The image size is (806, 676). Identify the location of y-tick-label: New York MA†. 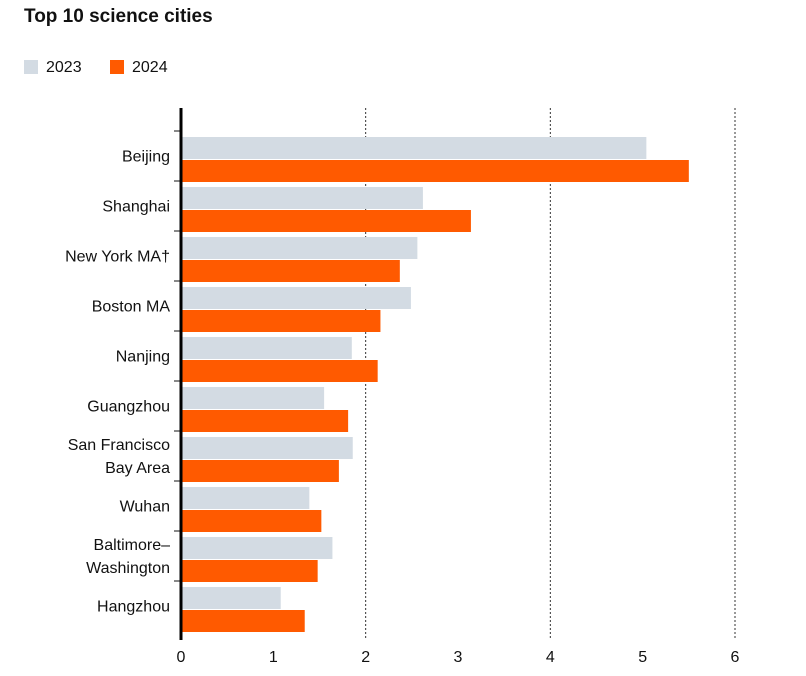
(117, 257).